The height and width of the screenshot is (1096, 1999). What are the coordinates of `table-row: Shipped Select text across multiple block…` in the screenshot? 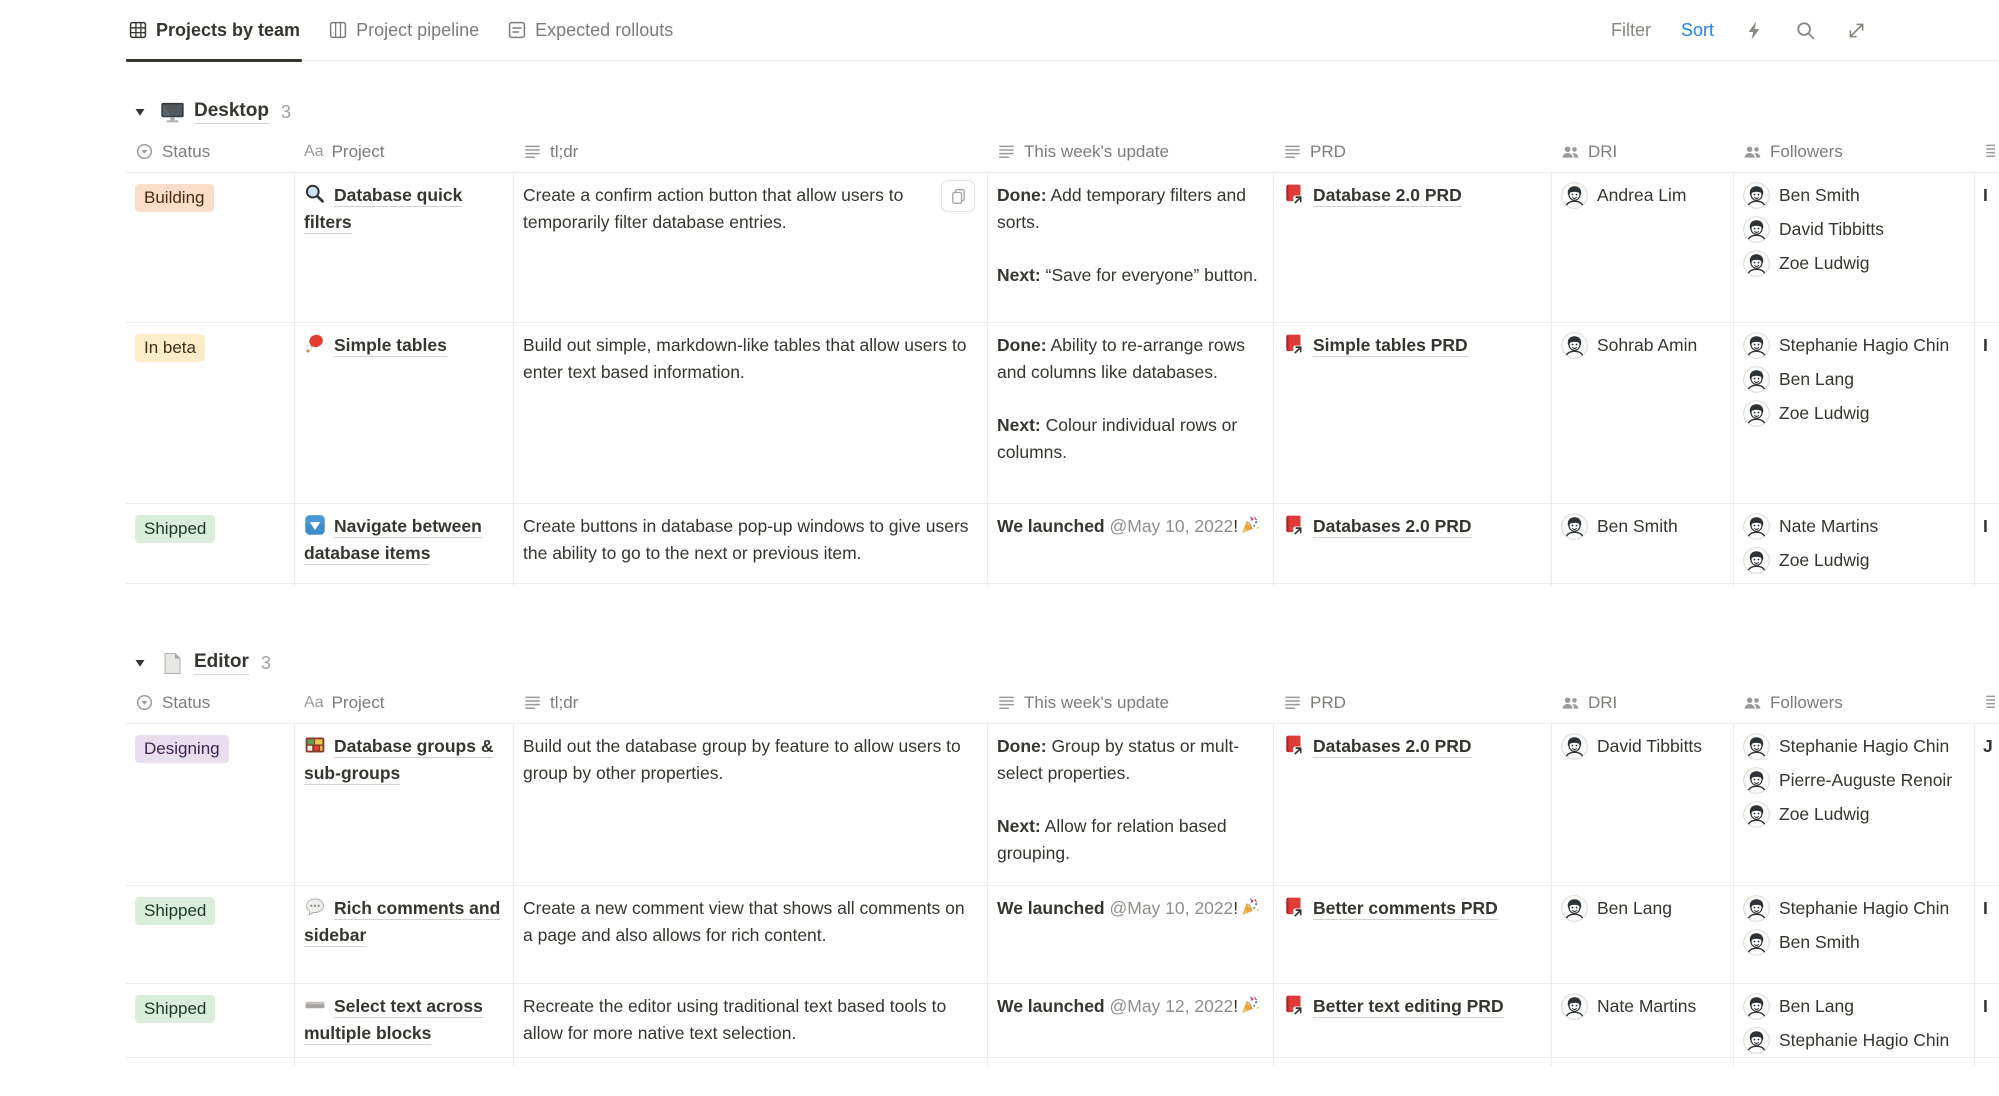 It's located at (1062, 1025).